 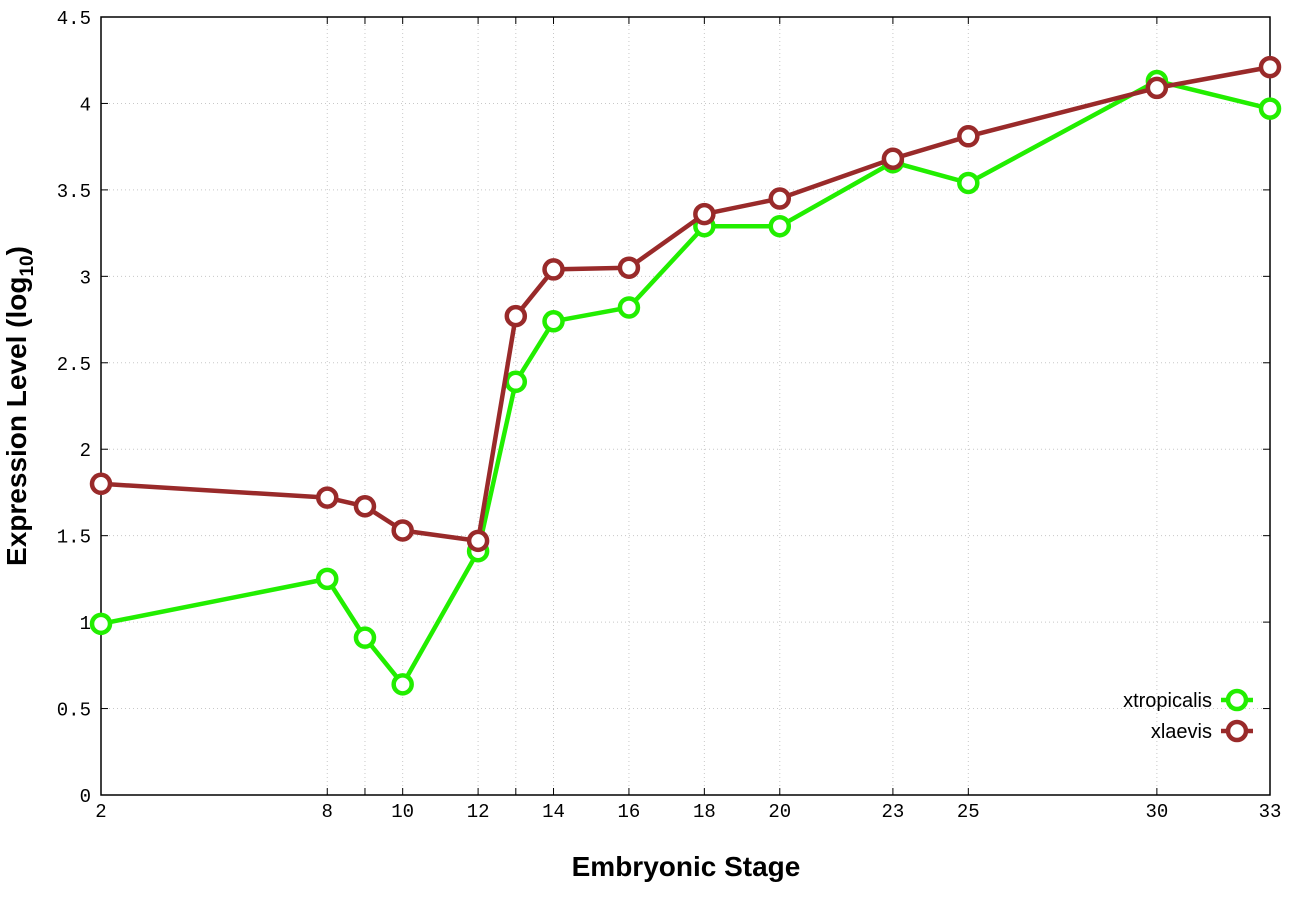 I want to click on y-axis-title: Expression Level (log10), so click(x=19, y=406).